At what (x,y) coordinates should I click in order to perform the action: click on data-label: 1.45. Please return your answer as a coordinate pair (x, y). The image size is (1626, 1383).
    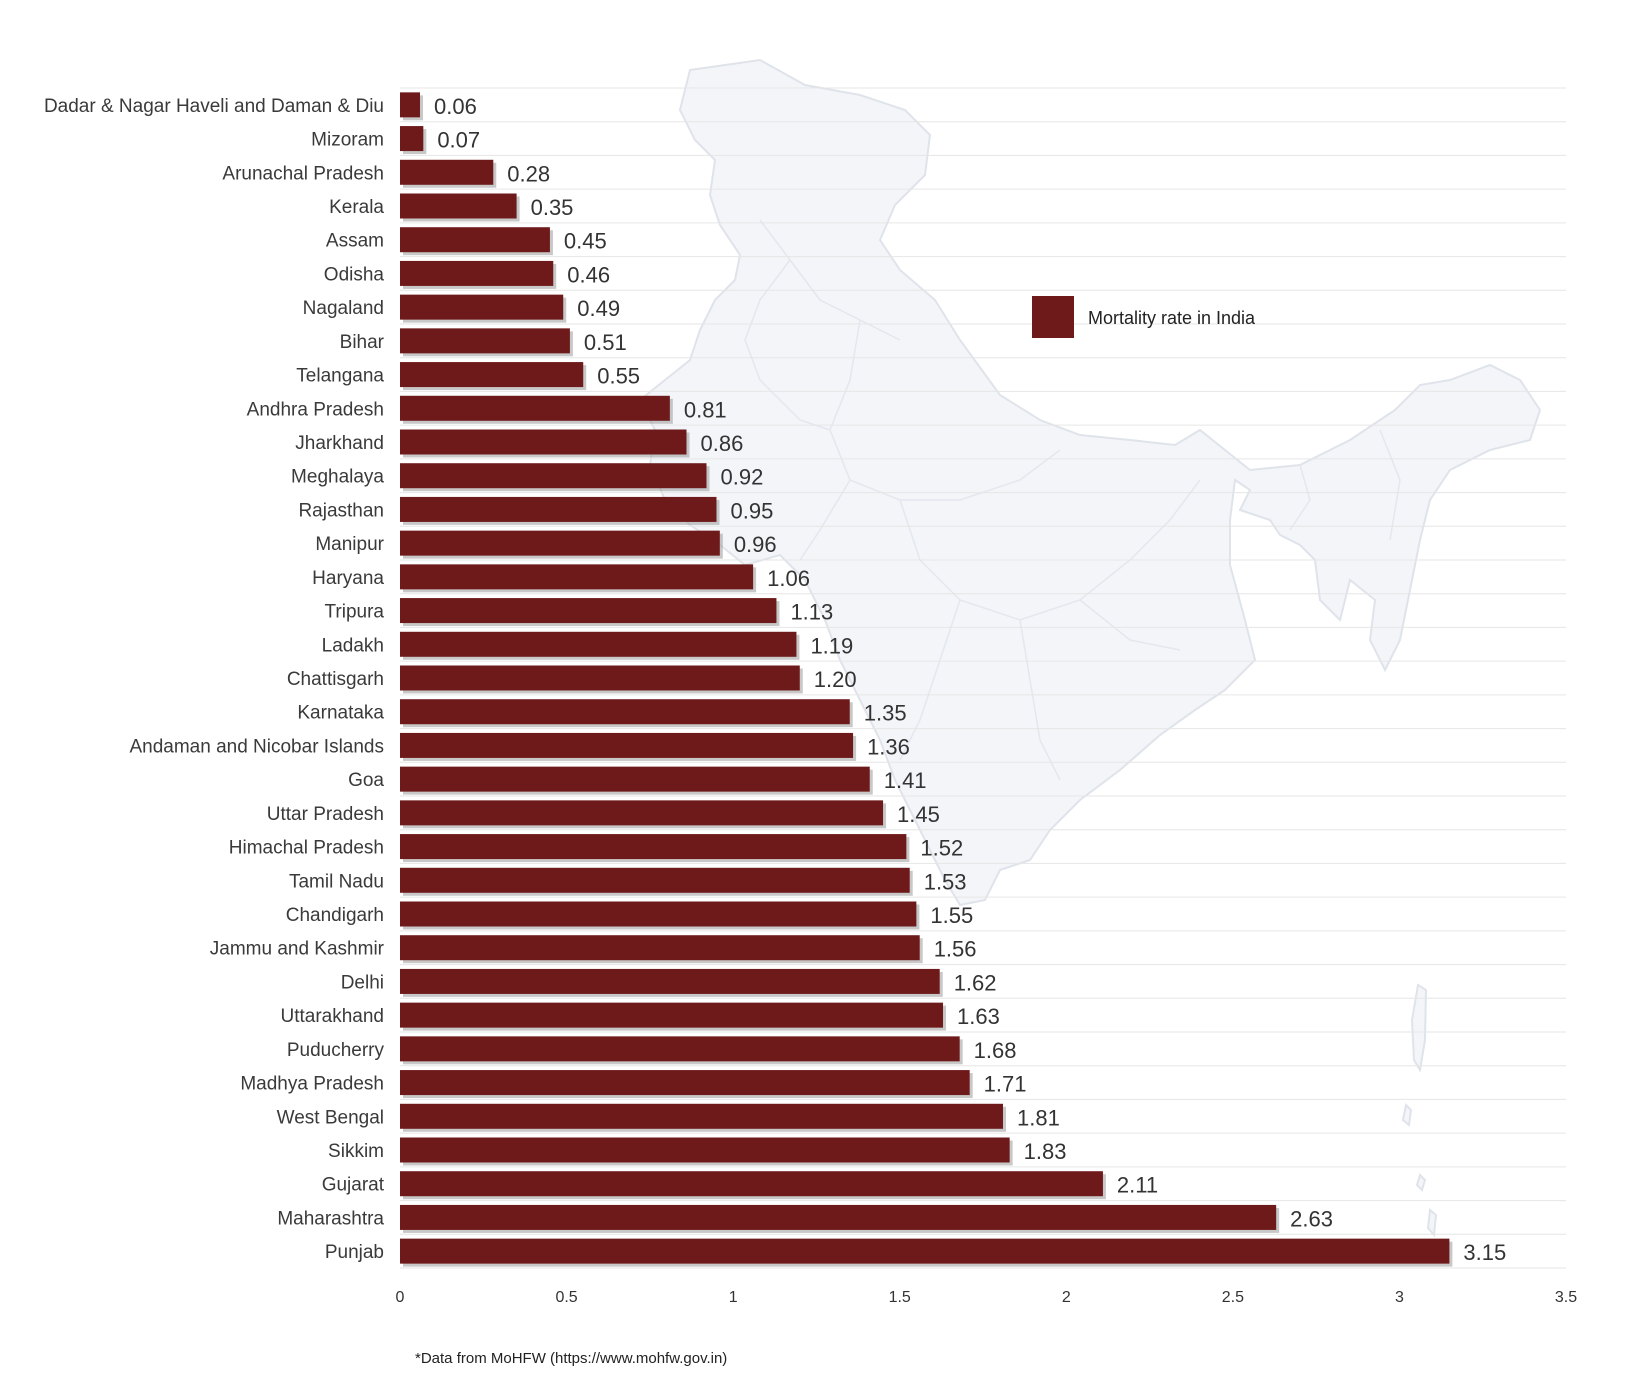
    Looking at the image, I should click on (918, 814).